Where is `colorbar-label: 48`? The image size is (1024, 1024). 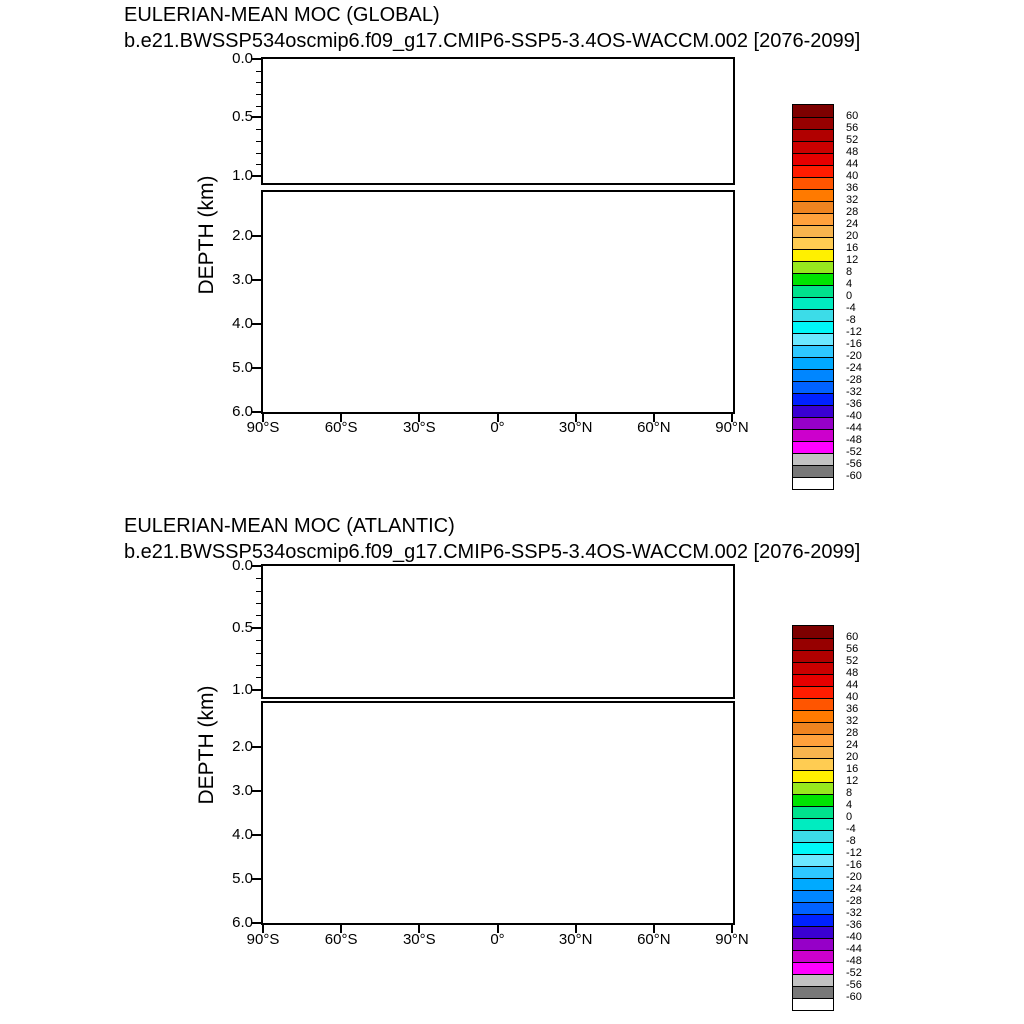 colorbar-label: 48 is located at coordinates (852, 673).